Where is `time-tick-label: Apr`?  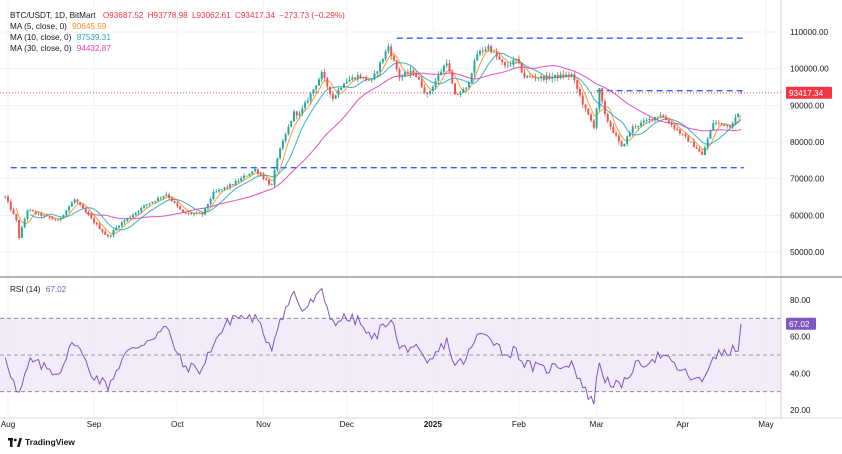 time-tick-label: Apr is located at coordinates (682, 424).